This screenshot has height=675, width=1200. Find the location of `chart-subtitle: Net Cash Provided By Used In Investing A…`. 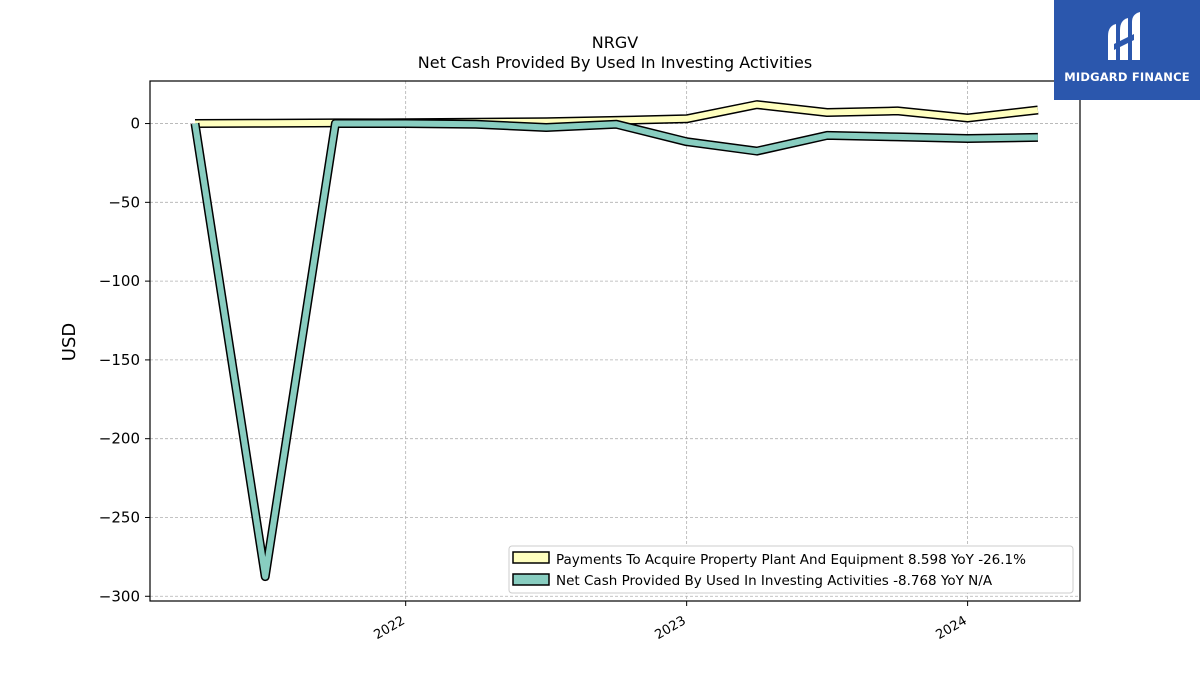

chart-subtitle: Net Cash Provided By Used In Investing A… is located at coordinates (615, 62).